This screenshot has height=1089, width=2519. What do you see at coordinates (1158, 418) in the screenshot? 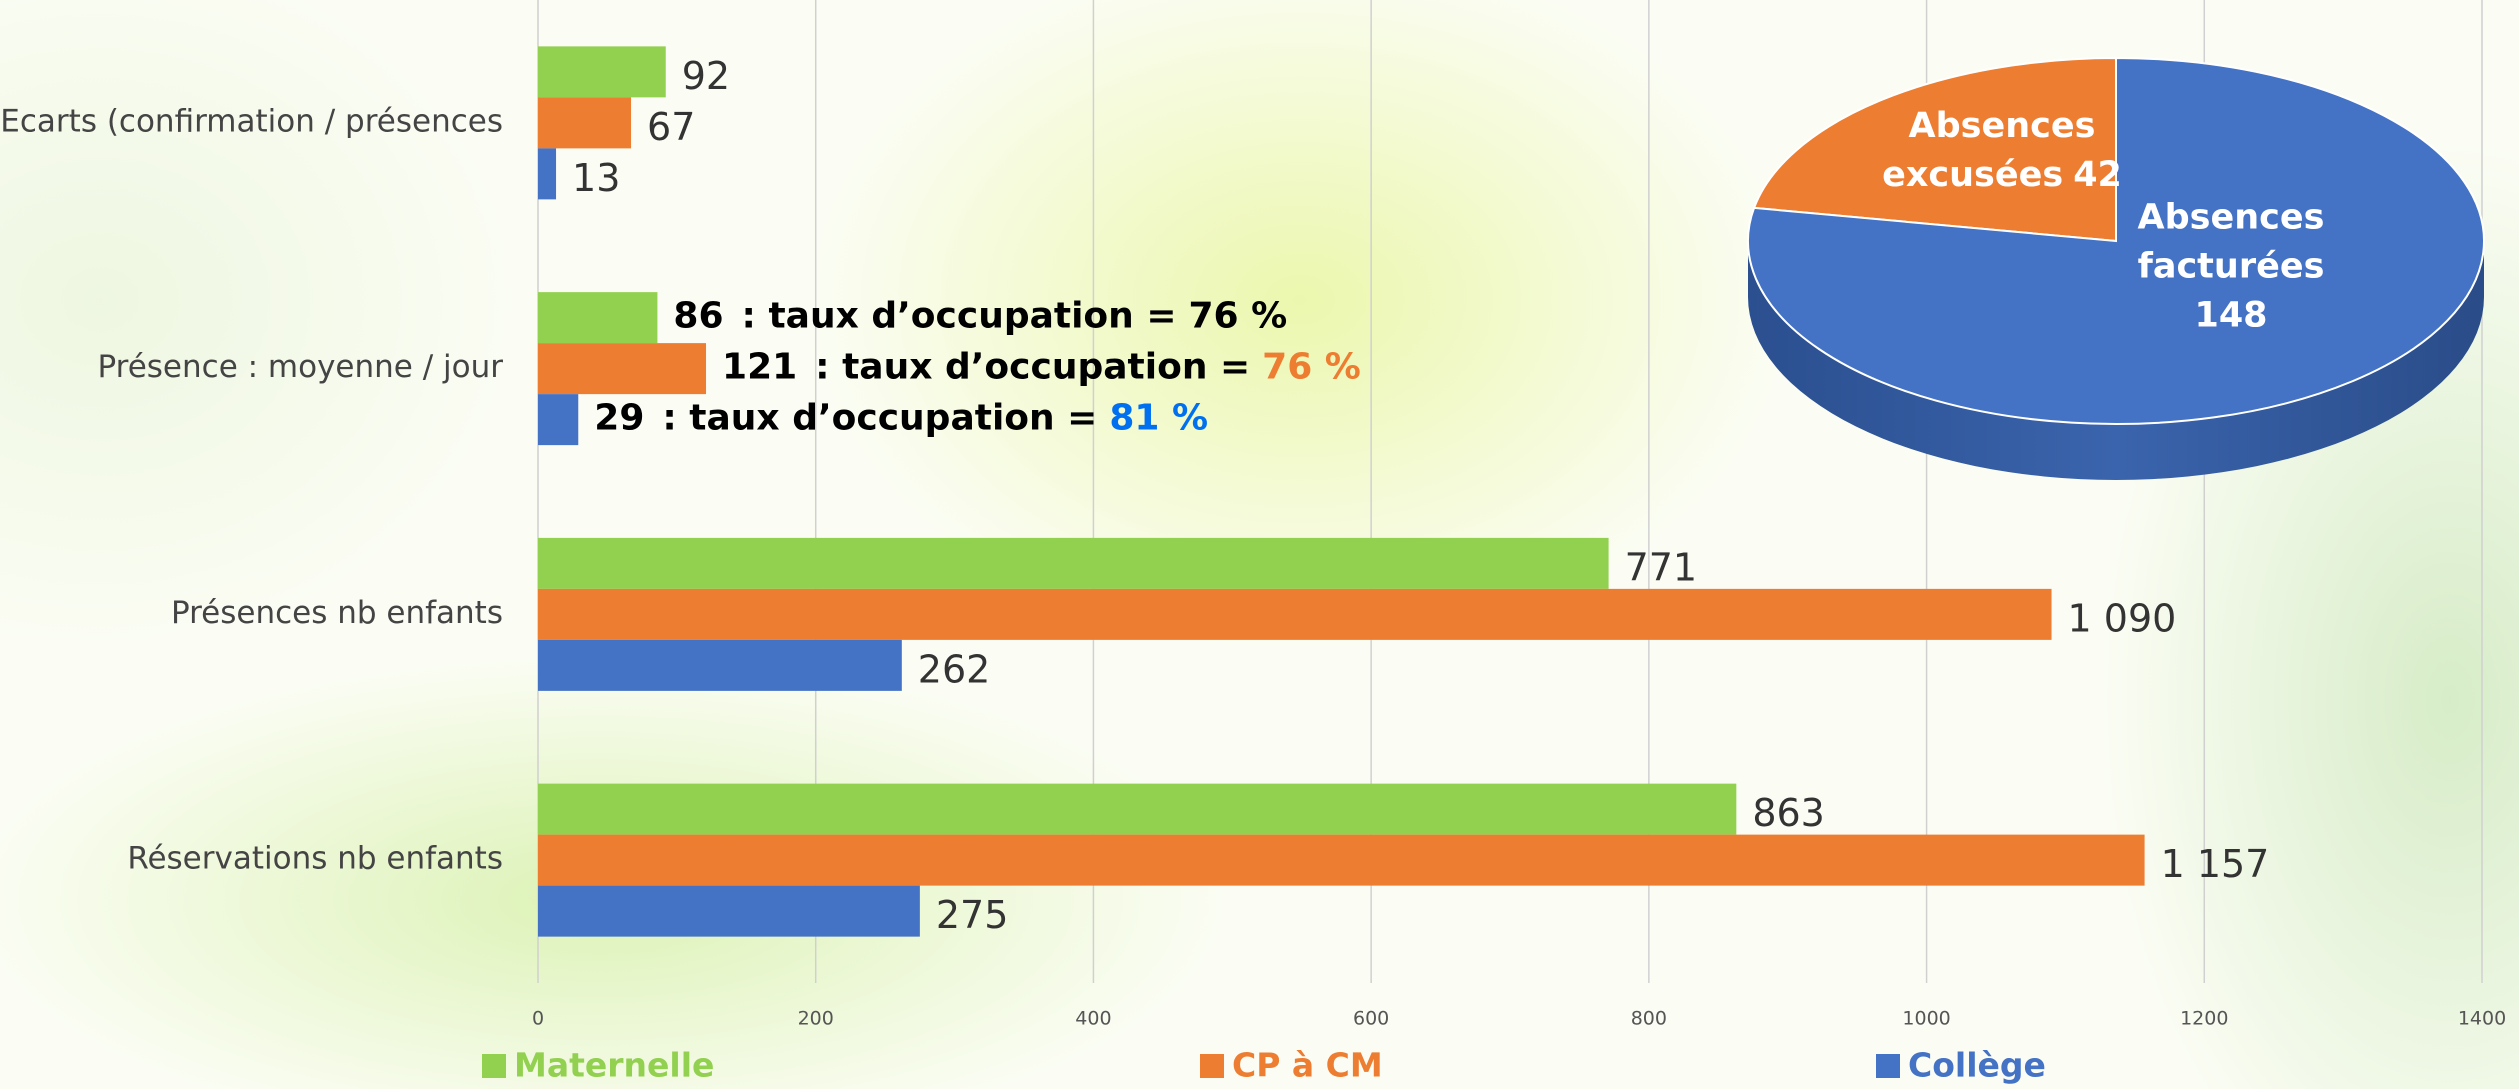
I see `occupancy-rate: 81 %` at bounding box center [1158, 418].